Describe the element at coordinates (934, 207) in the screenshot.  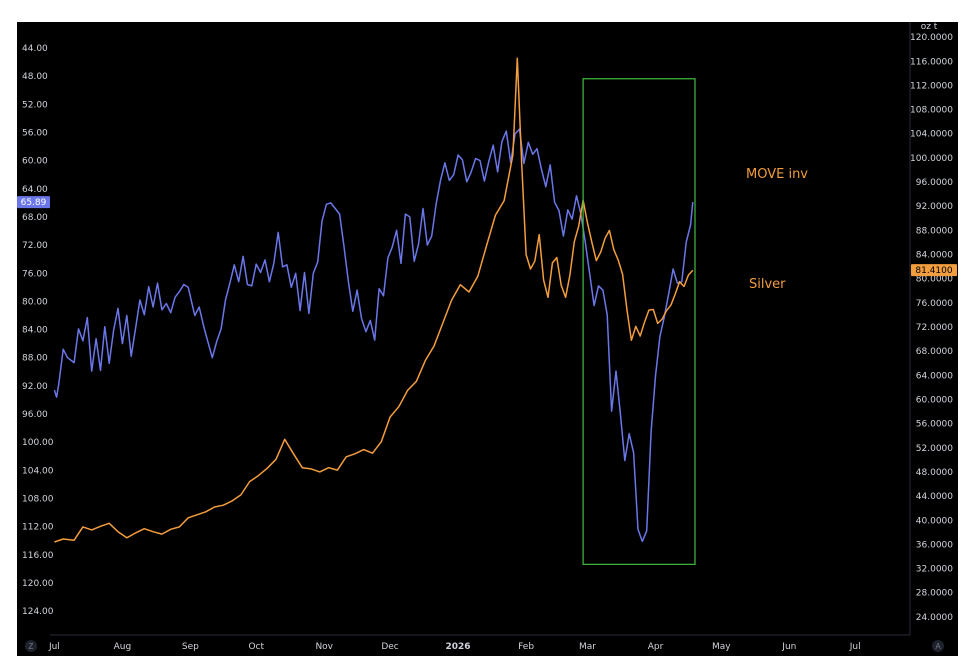
I see `right-tick-label: 92.0000` at that location.